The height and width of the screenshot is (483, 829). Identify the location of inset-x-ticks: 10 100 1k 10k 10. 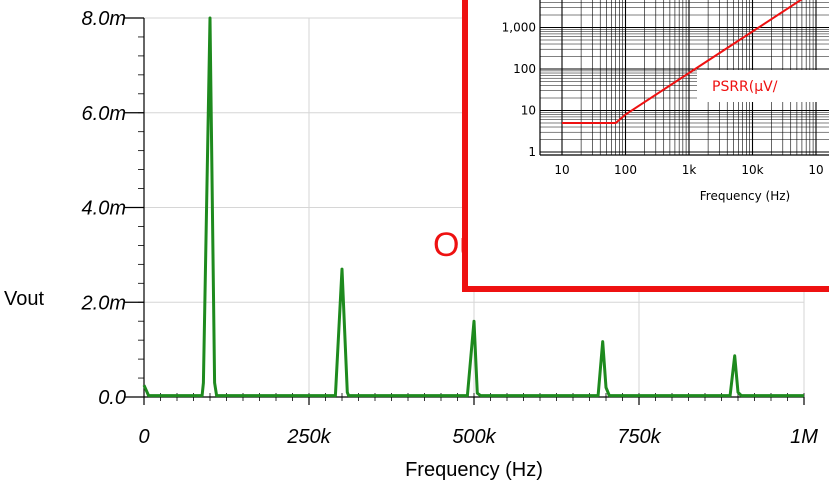
(688, 170).